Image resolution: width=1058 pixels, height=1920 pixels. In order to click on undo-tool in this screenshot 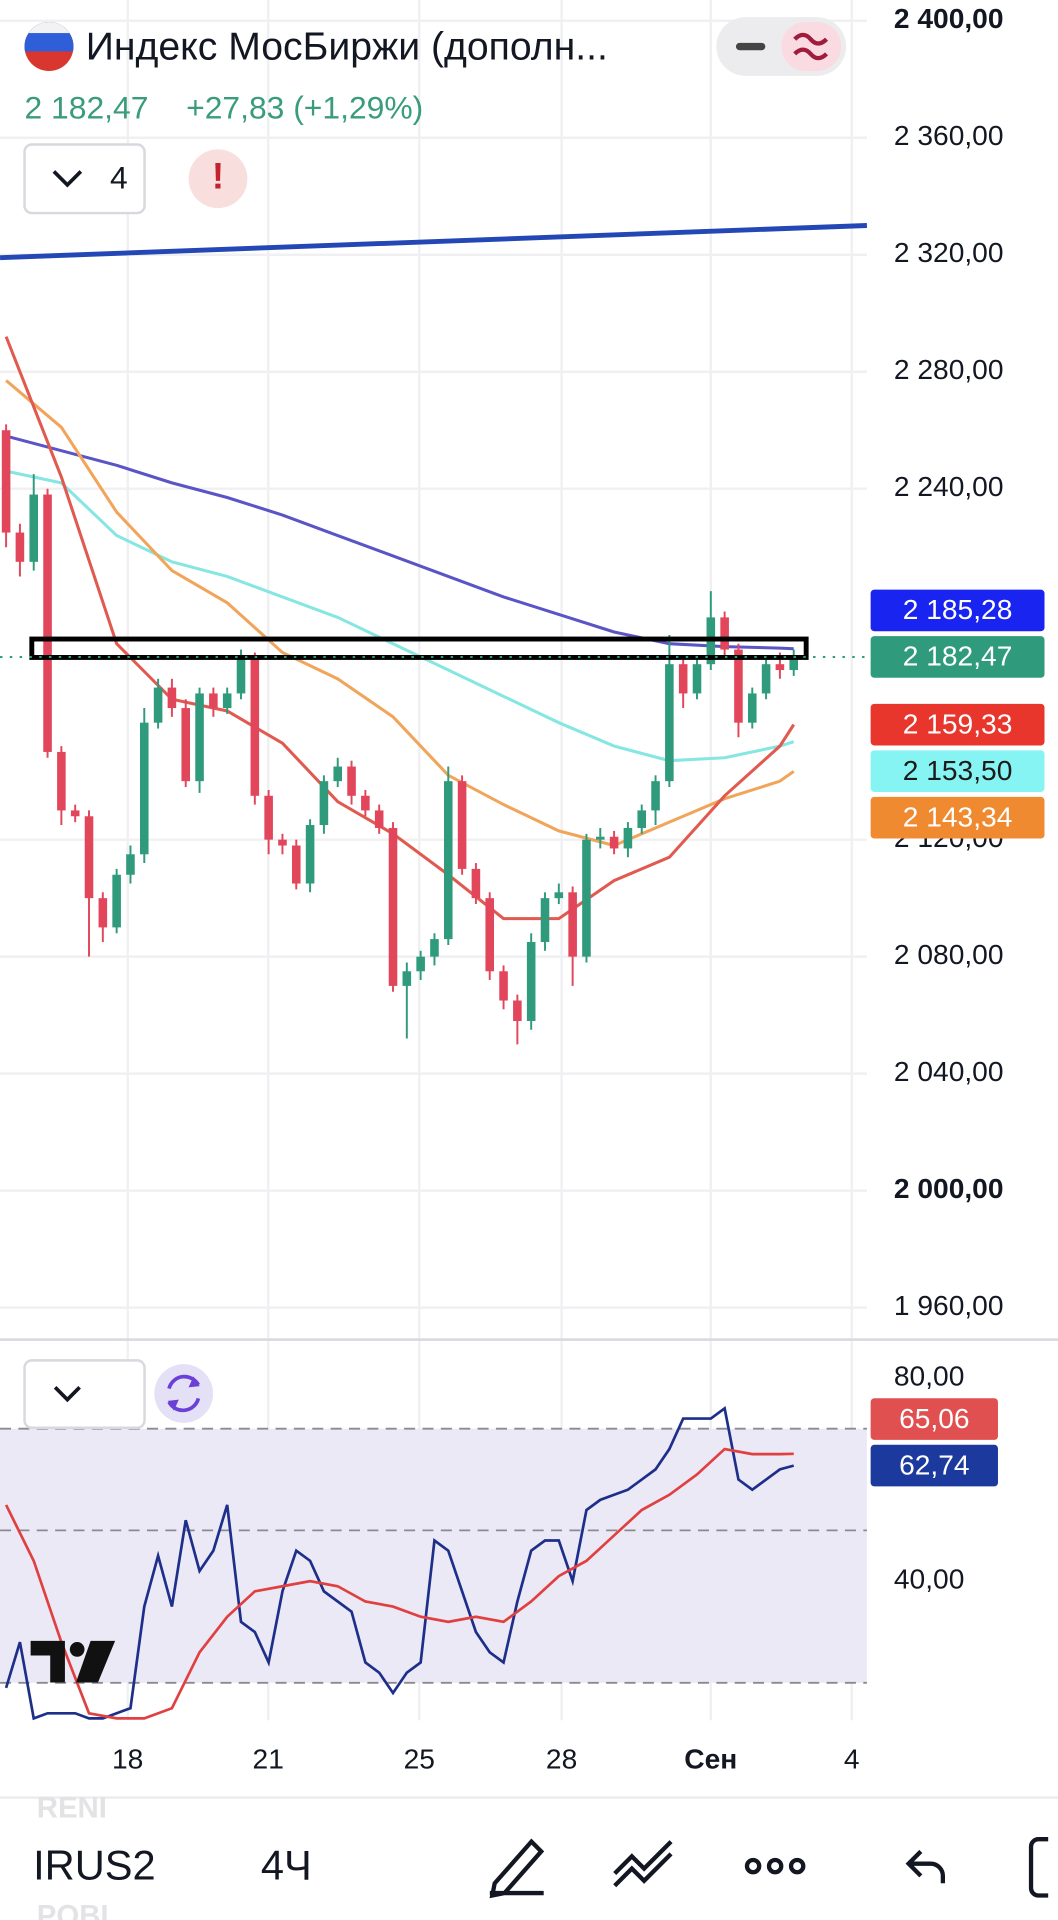, I will do `click(925, 1866)`.